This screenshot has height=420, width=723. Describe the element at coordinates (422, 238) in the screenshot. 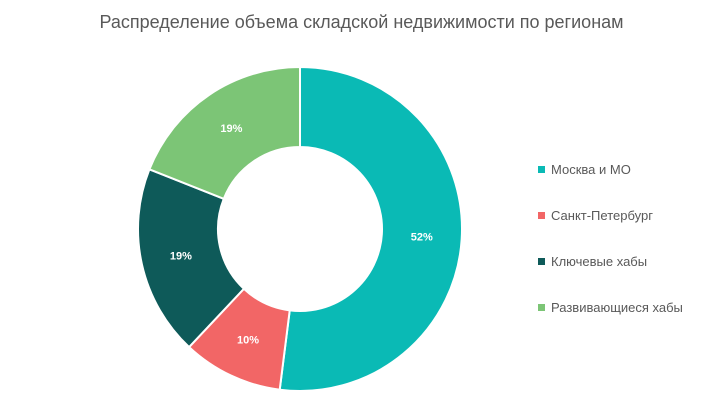

I see `slice-label-moscow: 52%` at that location.